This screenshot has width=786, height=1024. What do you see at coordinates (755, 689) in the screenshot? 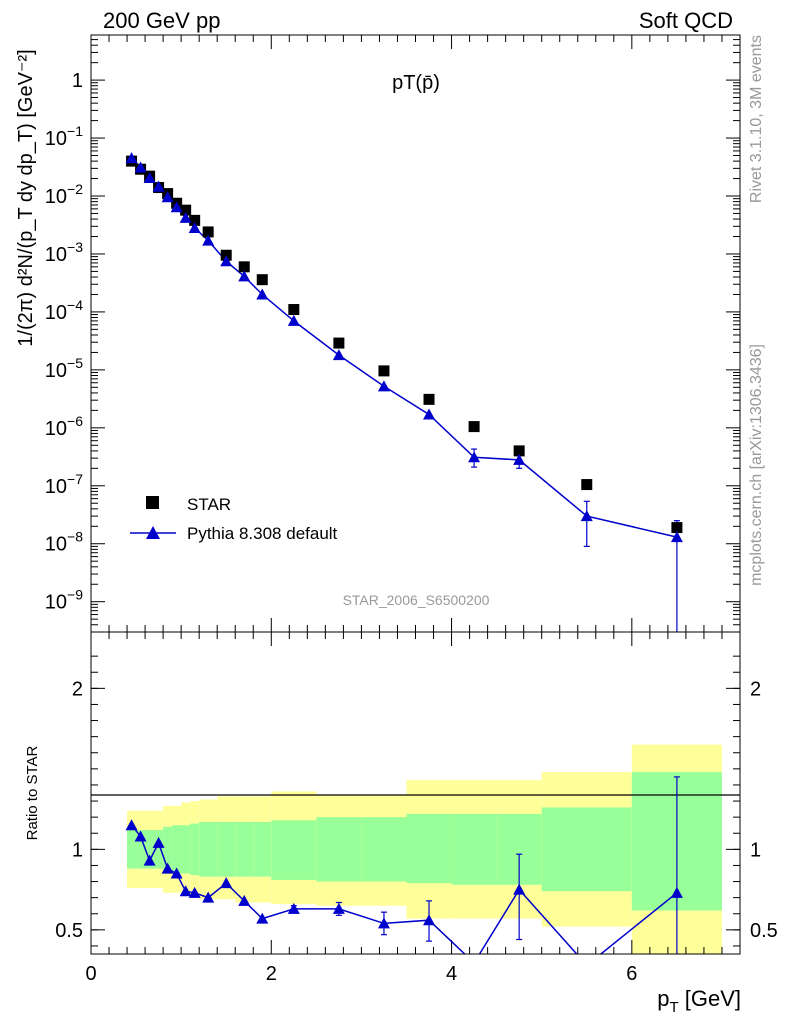
I see `ratio-y-tick-label-right: 2` at bounding box center [755, 689].